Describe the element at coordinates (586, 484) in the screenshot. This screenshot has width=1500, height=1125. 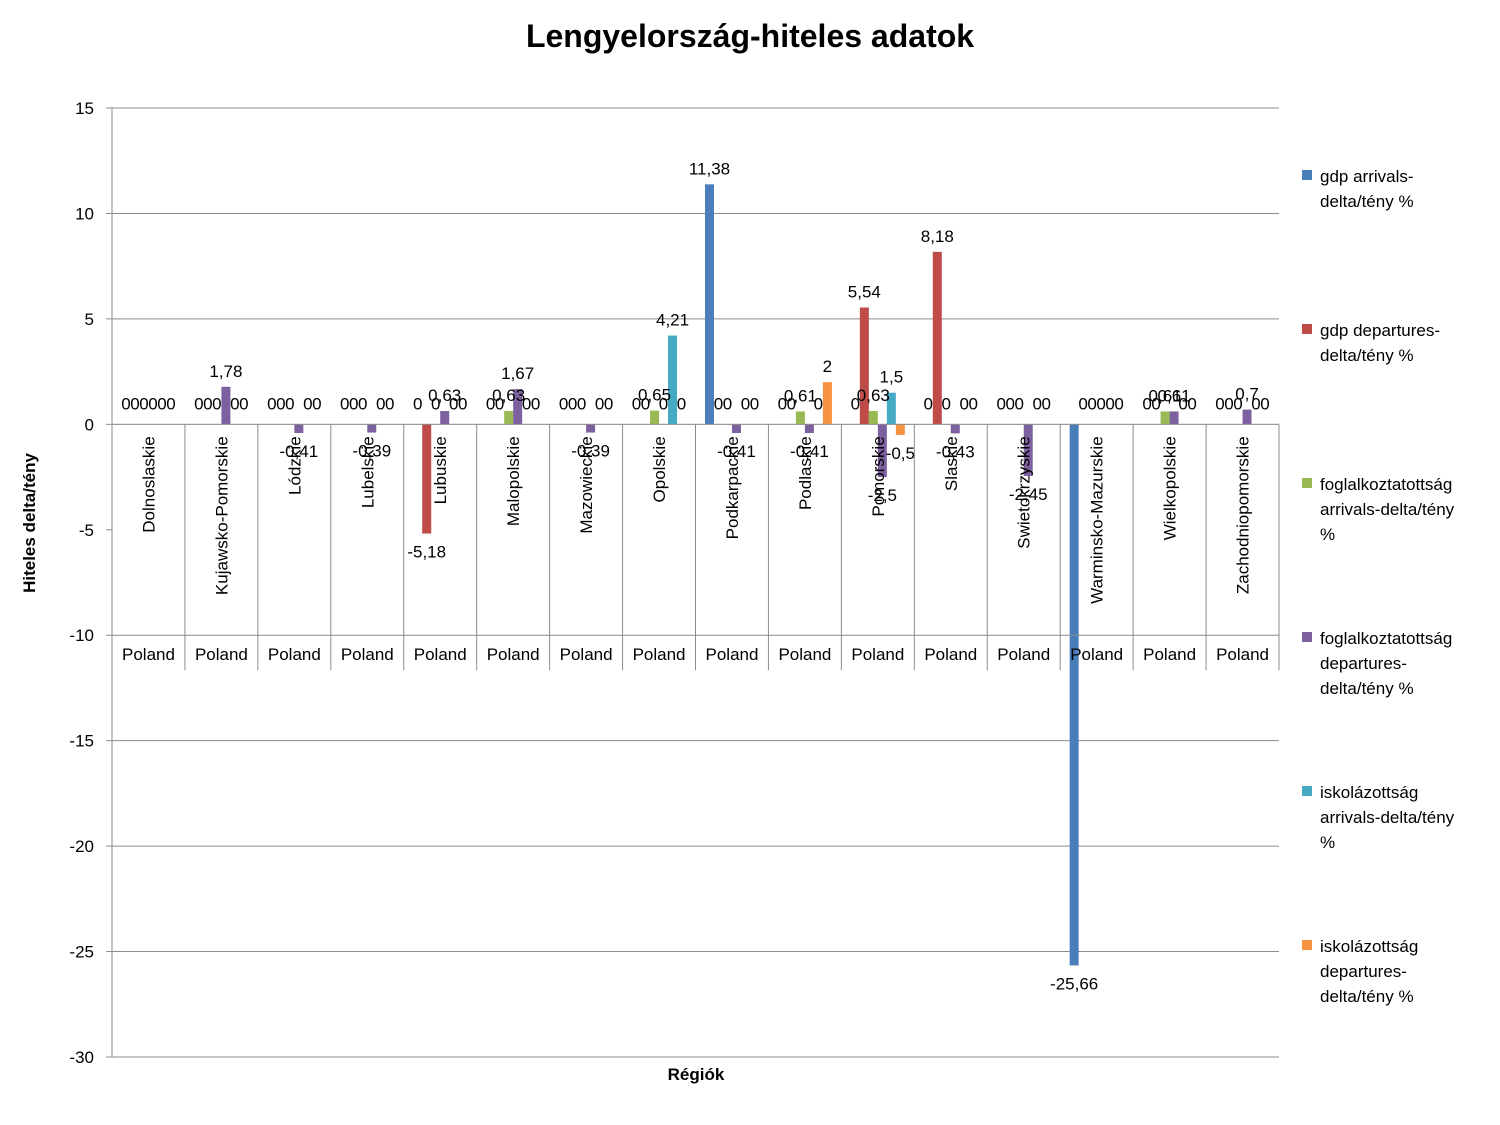
I see `category-label: Mazowieckie` at that location.